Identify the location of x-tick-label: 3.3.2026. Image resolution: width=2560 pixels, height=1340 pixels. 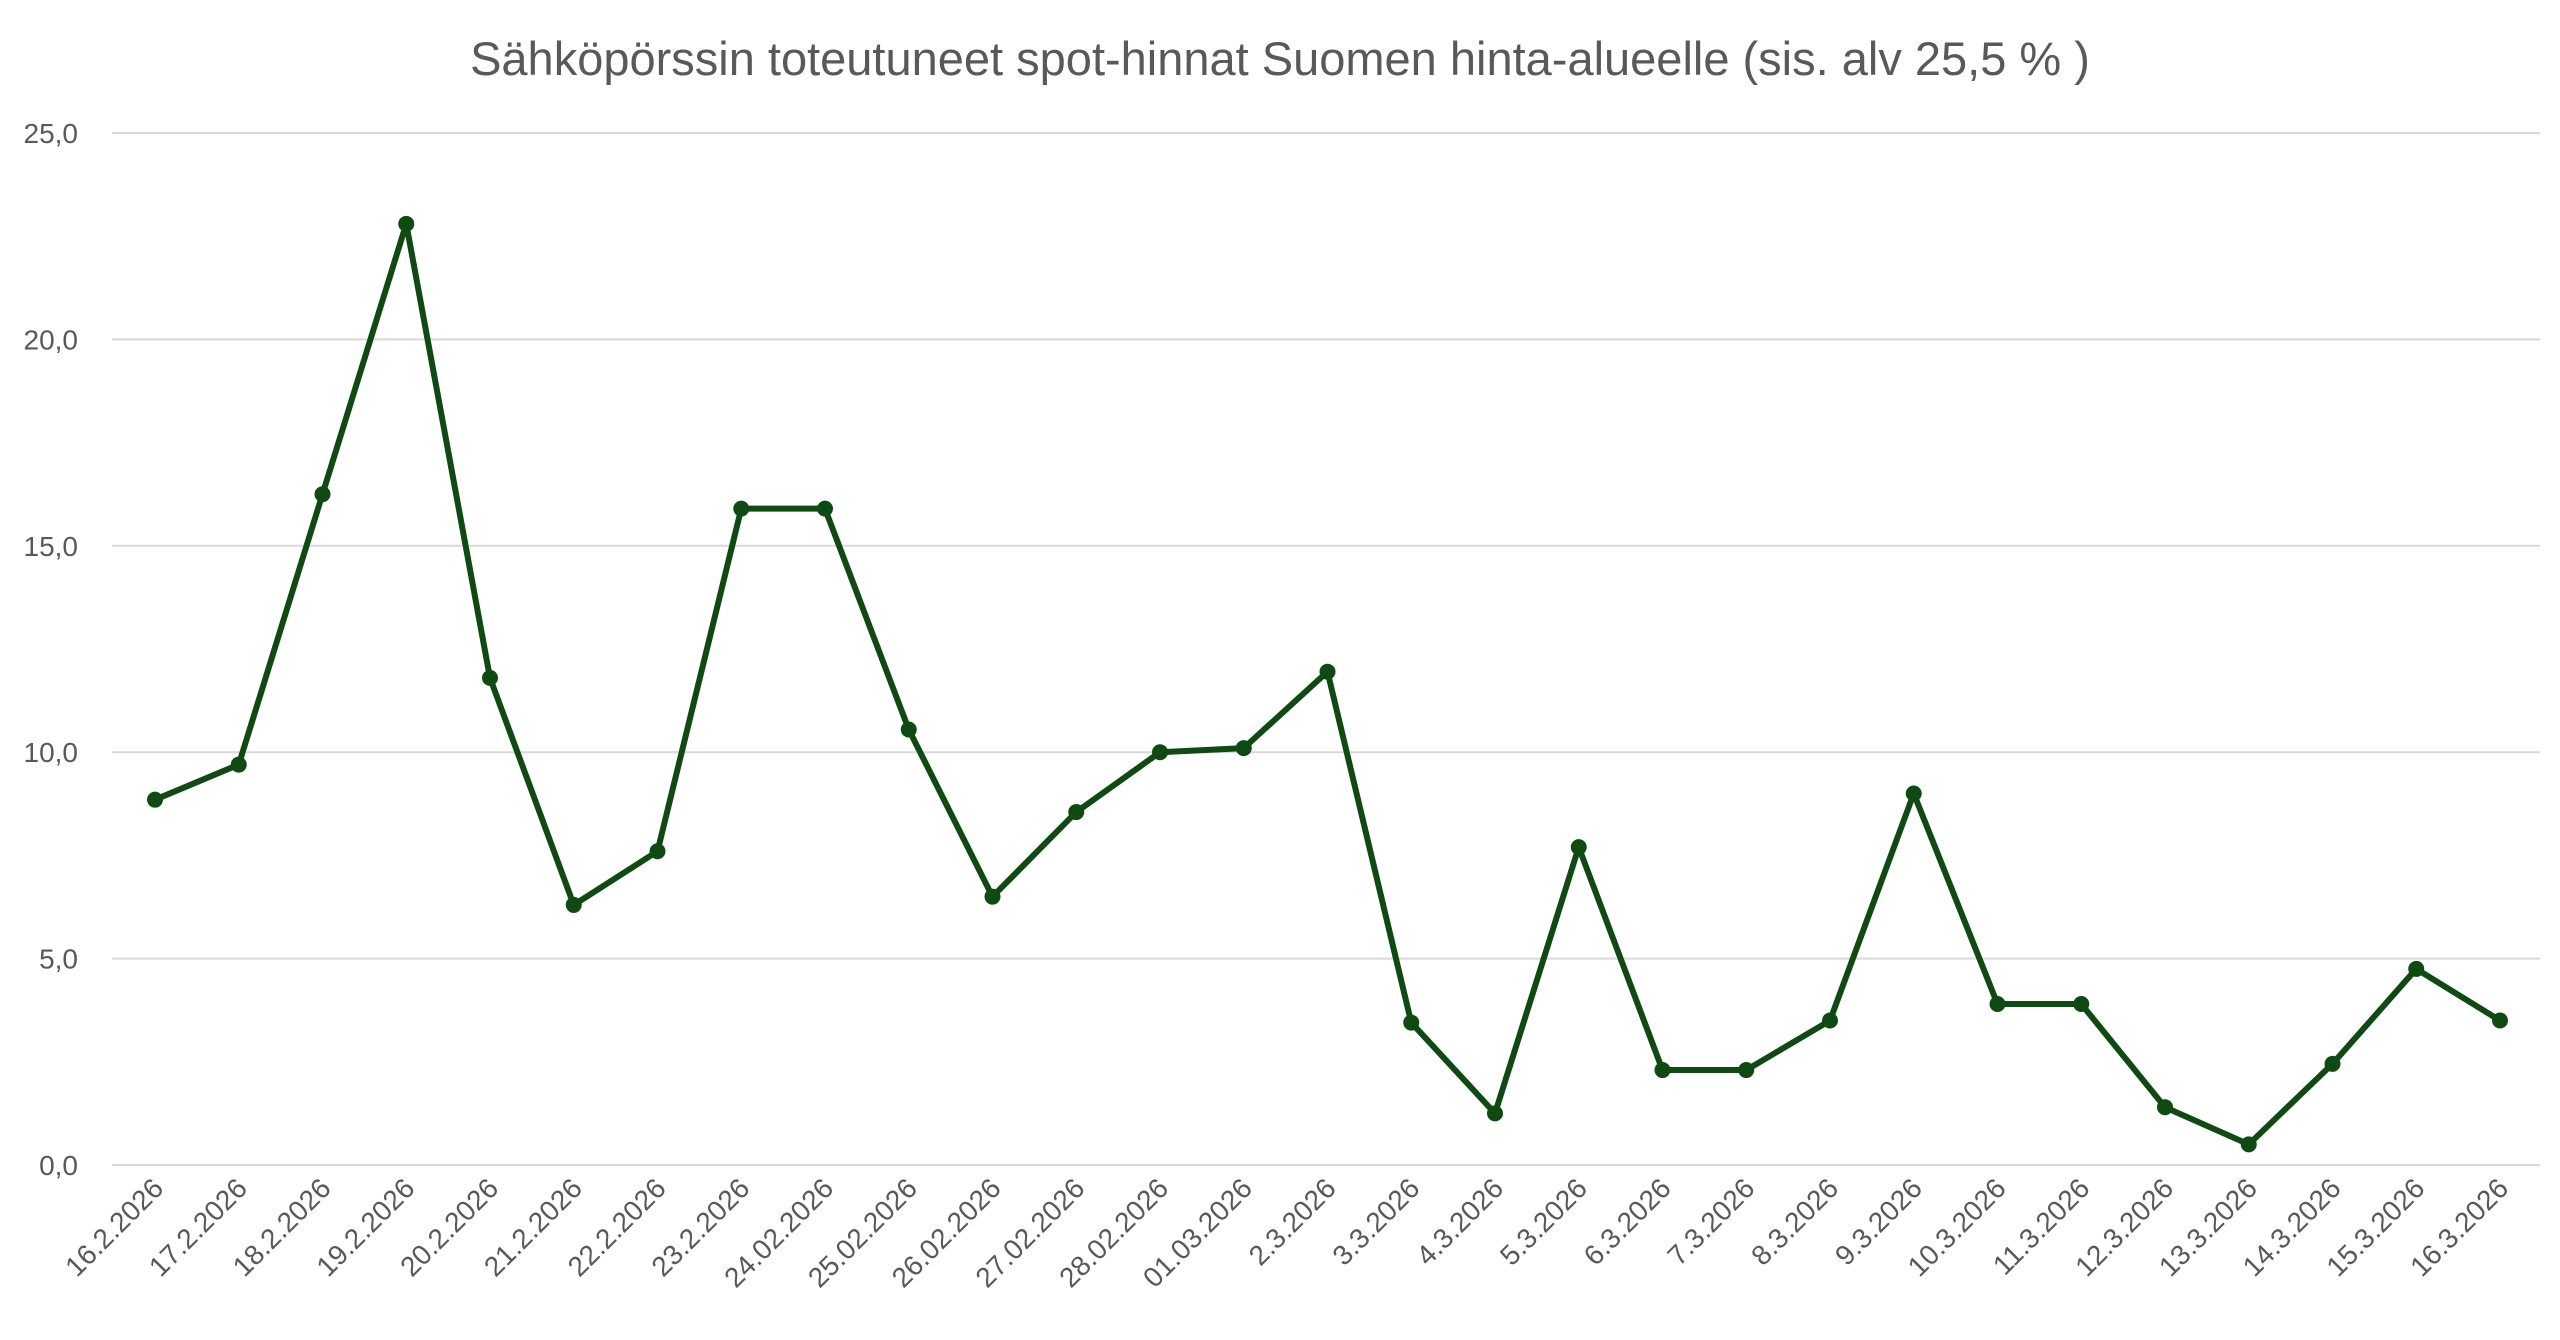
(1375, 1221).